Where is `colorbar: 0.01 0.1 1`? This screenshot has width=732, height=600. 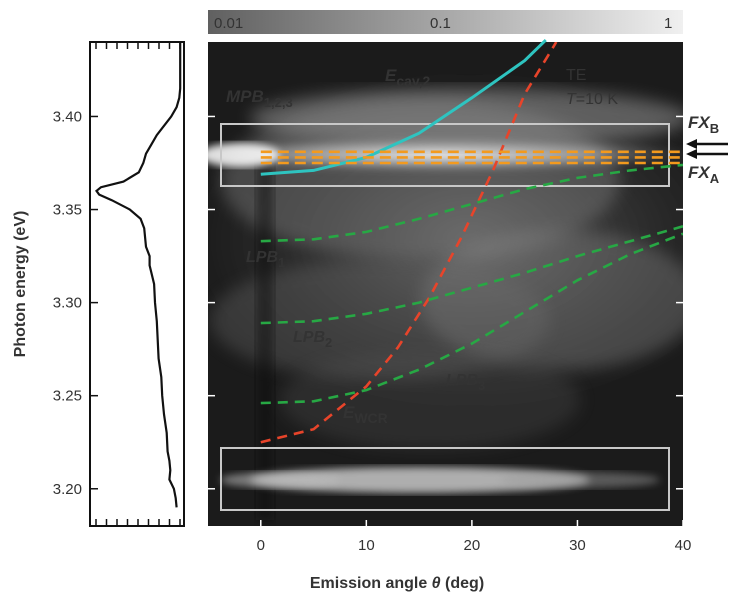 colorbar: 0.01 0.1 1 is located at coordinates (445, 22).